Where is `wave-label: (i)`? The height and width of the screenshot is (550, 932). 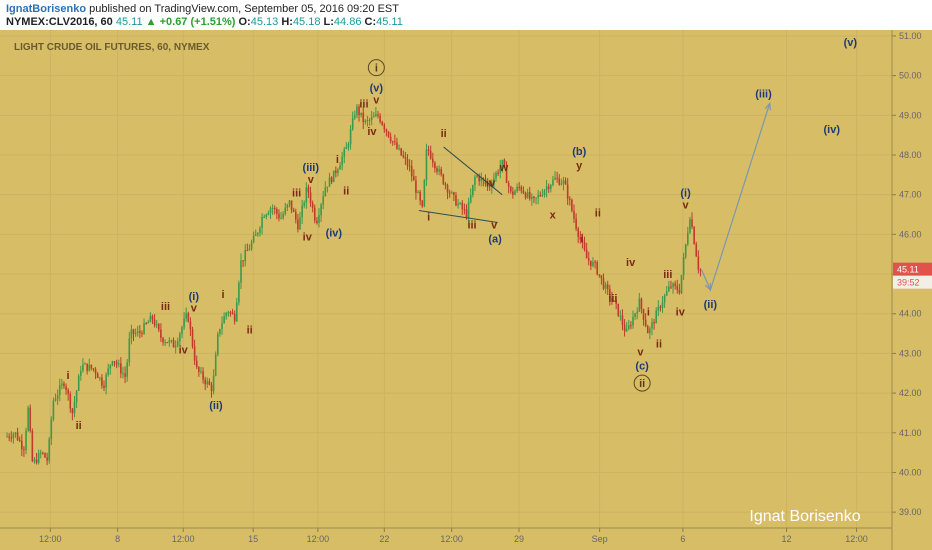
wave-label: (i) is located at coordinates (194, 297).